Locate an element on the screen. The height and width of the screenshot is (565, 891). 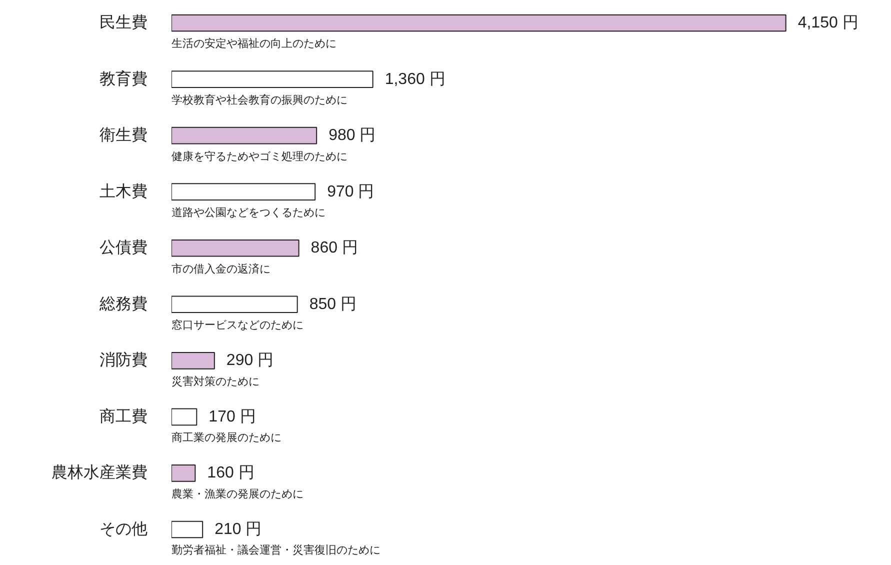
data-label: 1,360 円 is located at coordinates (415, 79).